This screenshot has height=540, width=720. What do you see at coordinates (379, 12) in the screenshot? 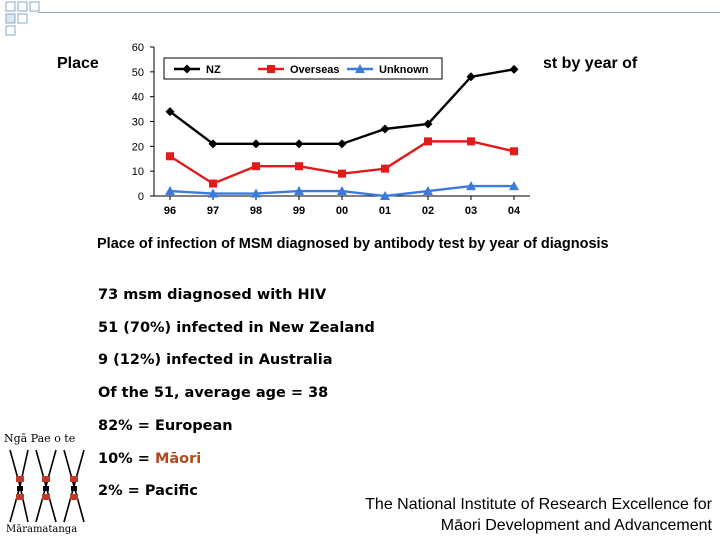
I see `header-divider` at bounding box center [379, 12].